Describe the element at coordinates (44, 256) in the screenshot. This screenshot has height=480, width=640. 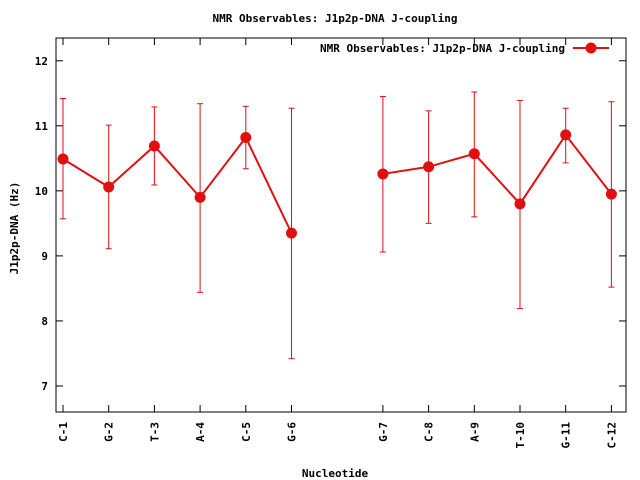
I see `y-tick-label: 9` at that location.